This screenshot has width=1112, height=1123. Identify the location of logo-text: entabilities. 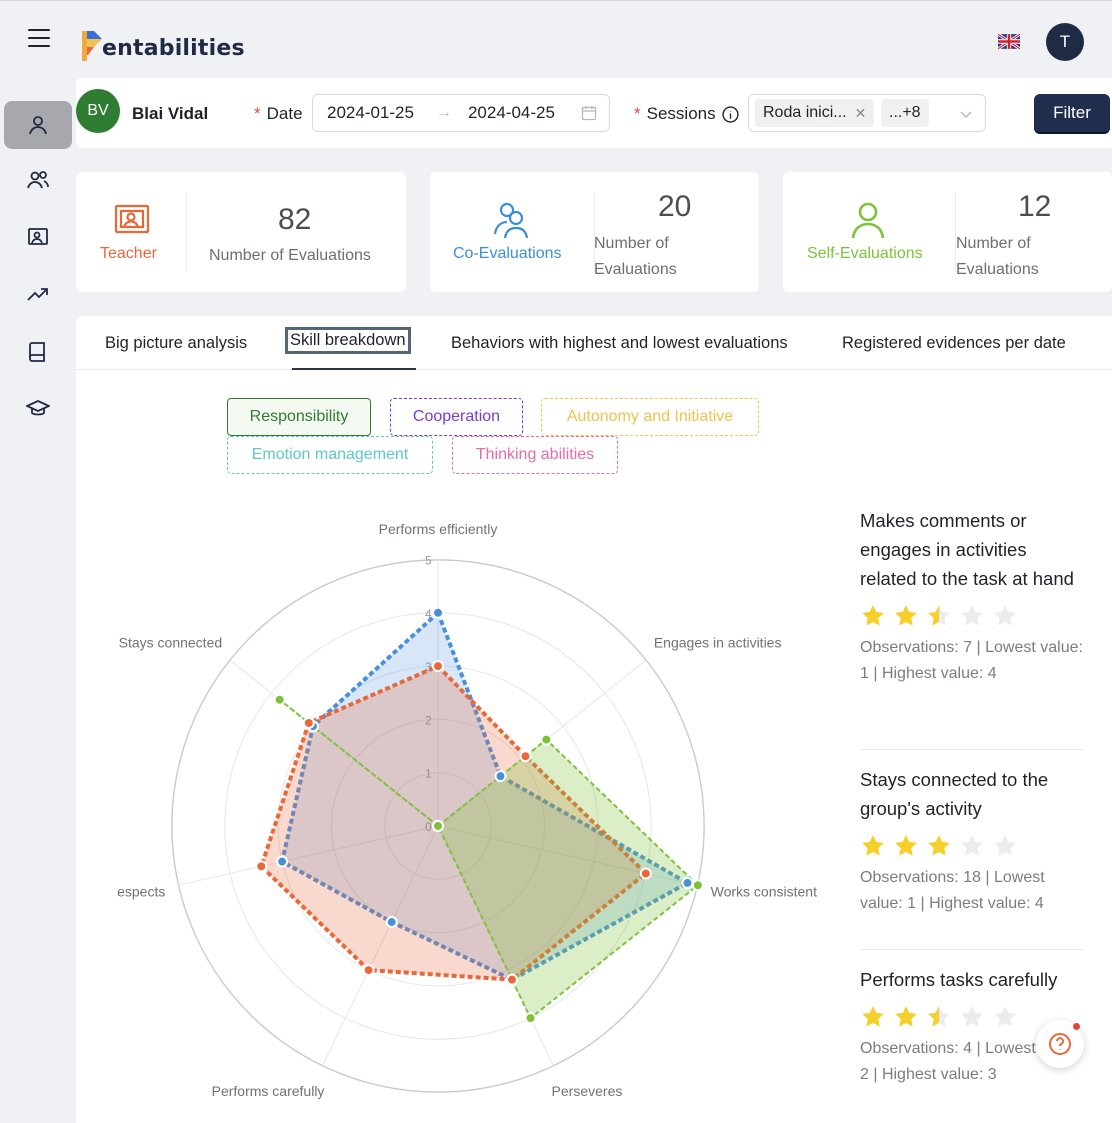
(173, 48).